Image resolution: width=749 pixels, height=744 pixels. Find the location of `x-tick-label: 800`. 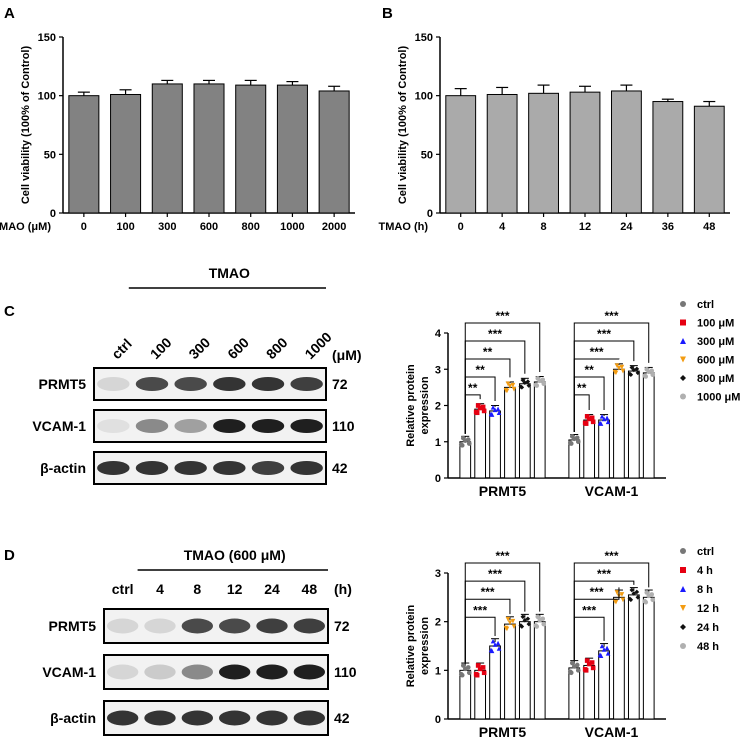

x-tick-label: 800 is located at coordinates (251, 227).